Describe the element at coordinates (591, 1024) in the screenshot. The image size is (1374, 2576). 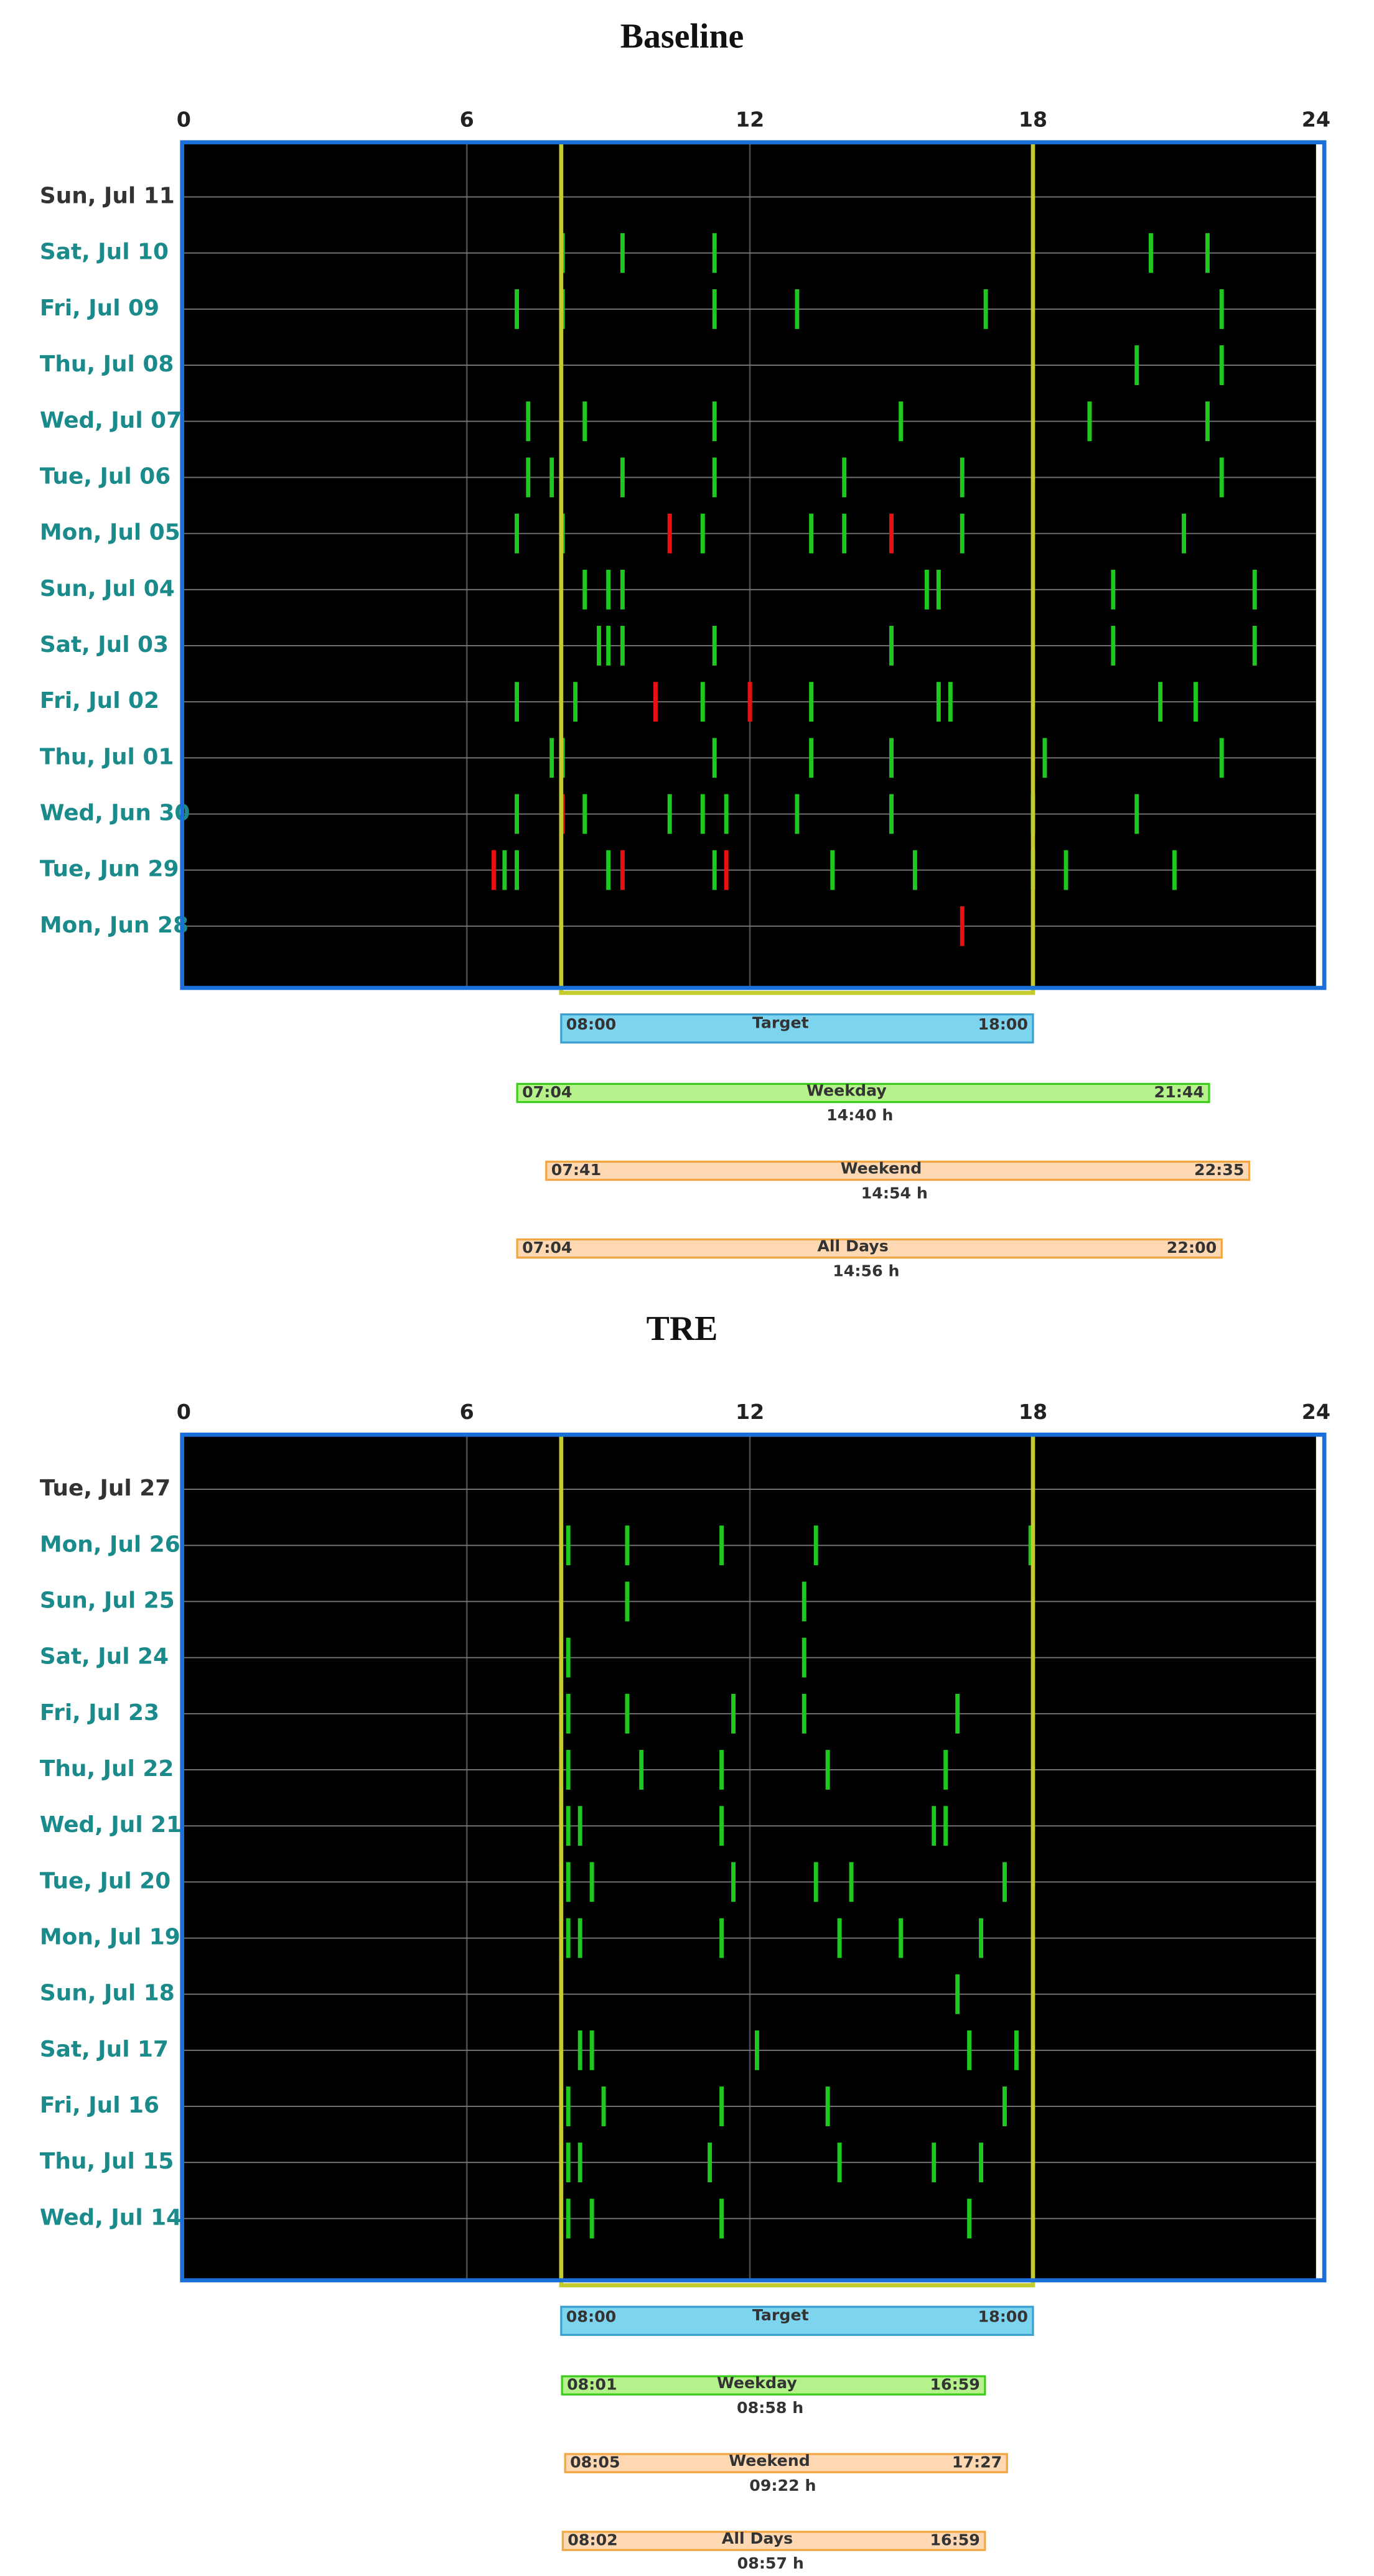
I see `window-start: 08:00` at that location.